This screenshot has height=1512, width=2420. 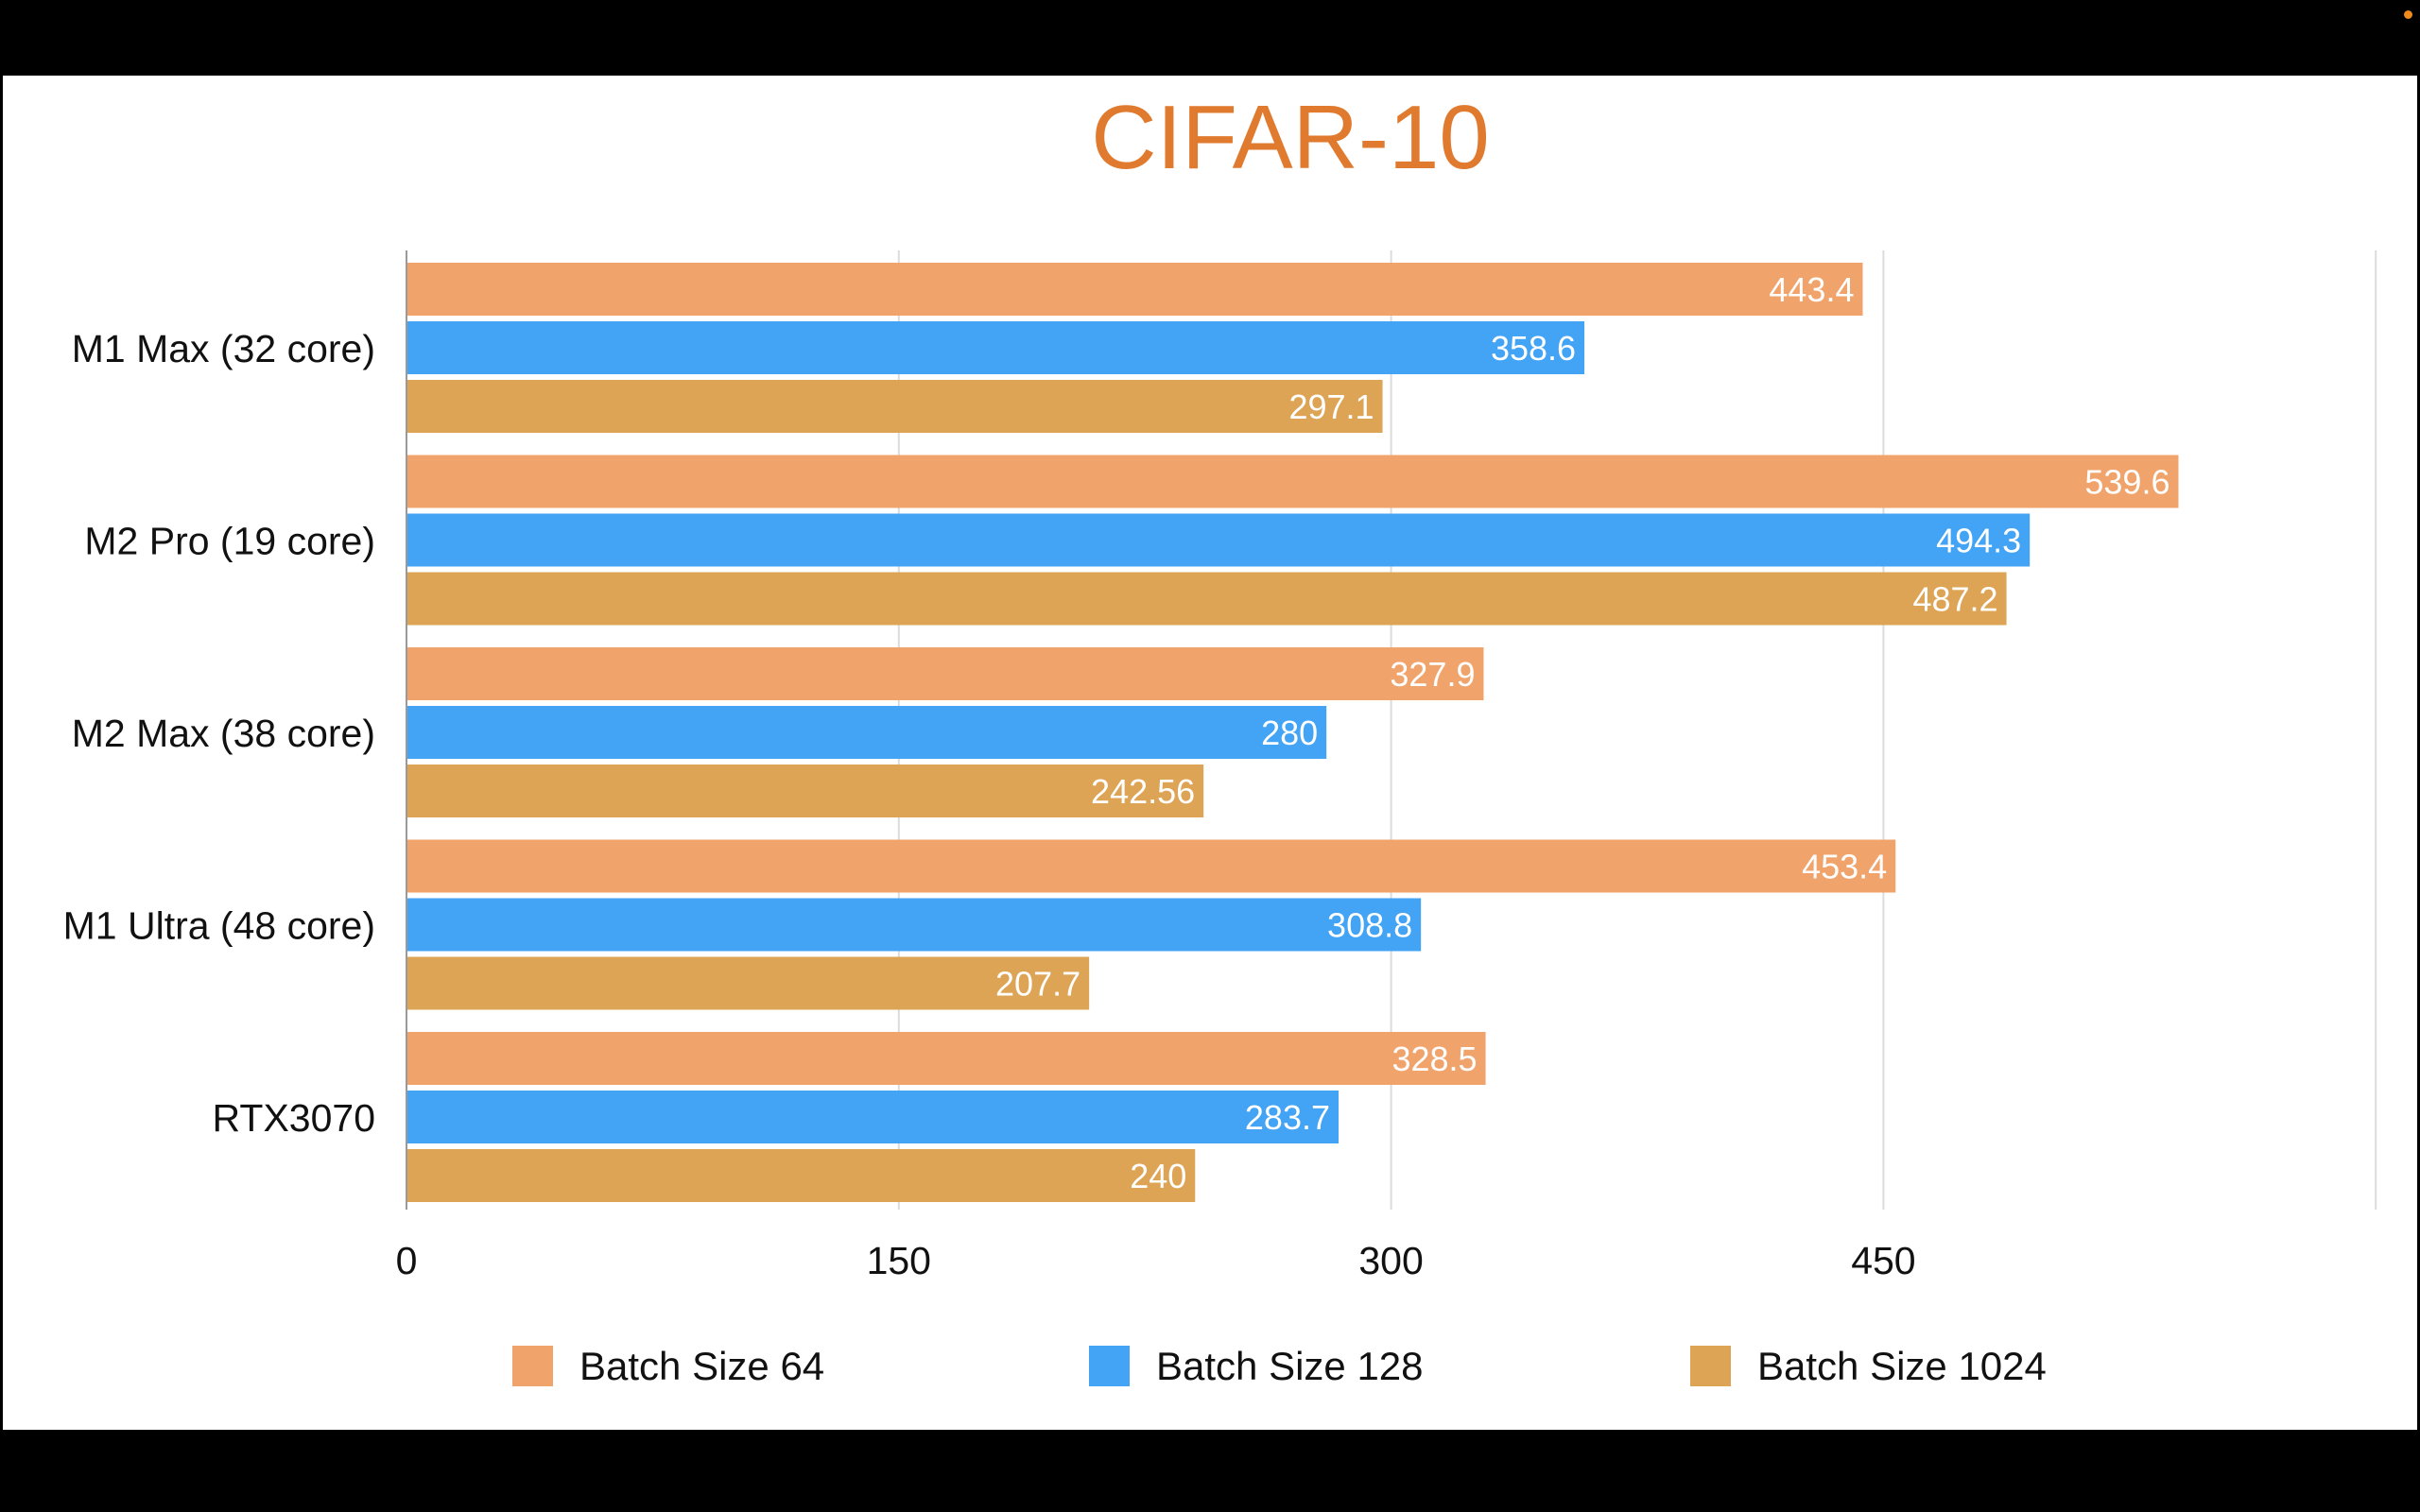 I want to click on value-label: 308.8, so click(x=1369, y=925).